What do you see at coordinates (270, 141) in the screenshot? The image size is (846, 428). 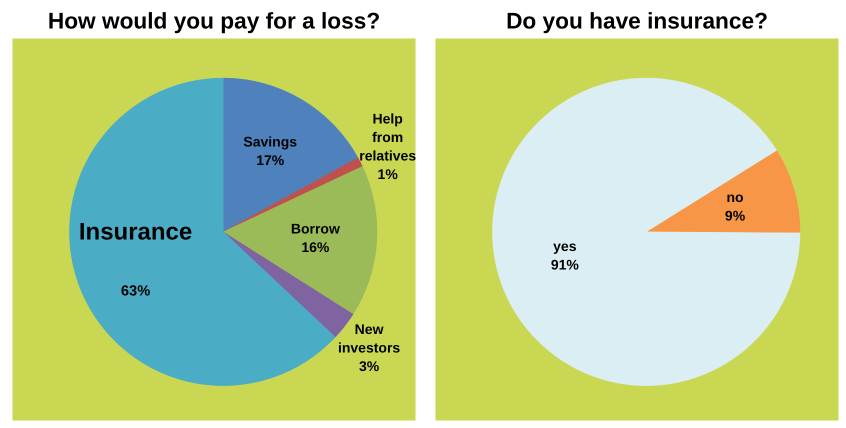 I see `slice-label: Savings` at bounding box center [270, 141].